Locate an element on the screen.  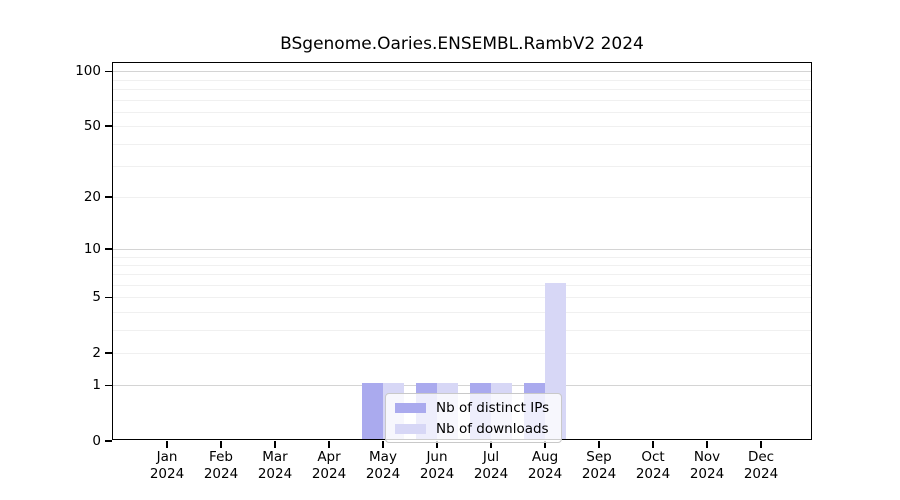
x-tick-label: Jun 2024 is located at coordinates (437, 466).